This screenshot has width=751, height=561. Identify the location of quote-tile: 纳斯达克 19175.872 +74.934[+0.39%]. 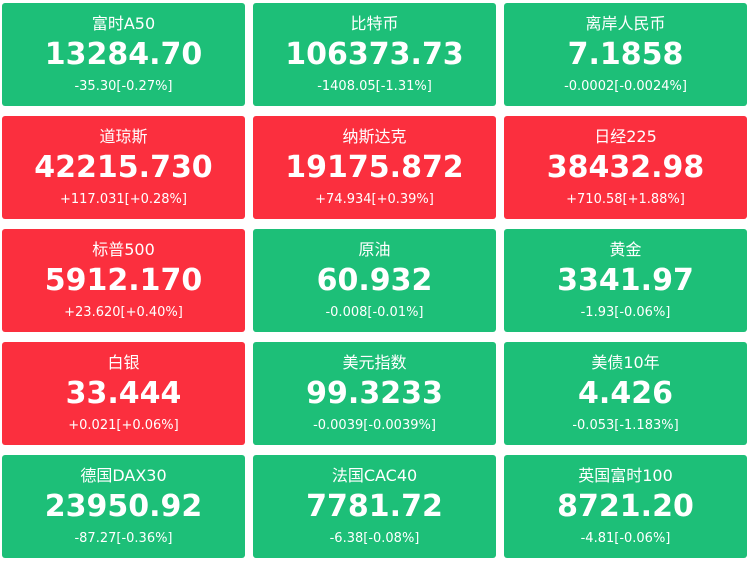
(374, 167).